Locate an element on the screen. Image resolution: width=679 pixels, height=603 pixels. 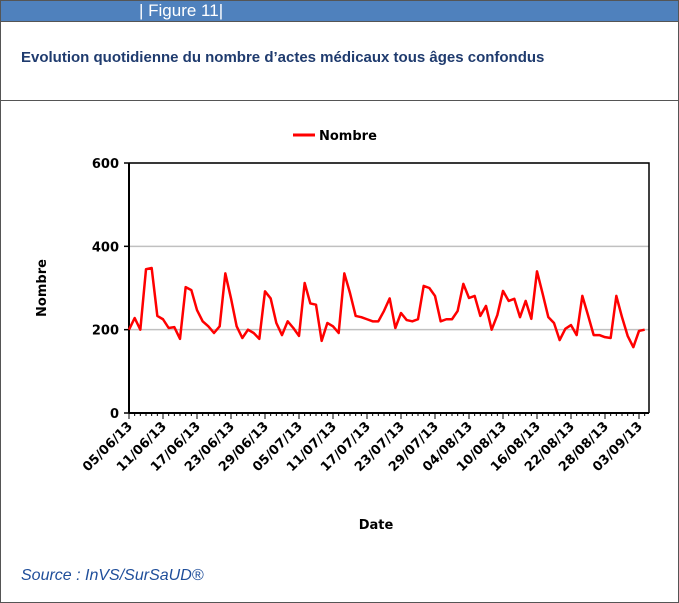
figure-header: | Figure 11| is located at coordinates (339, 11).